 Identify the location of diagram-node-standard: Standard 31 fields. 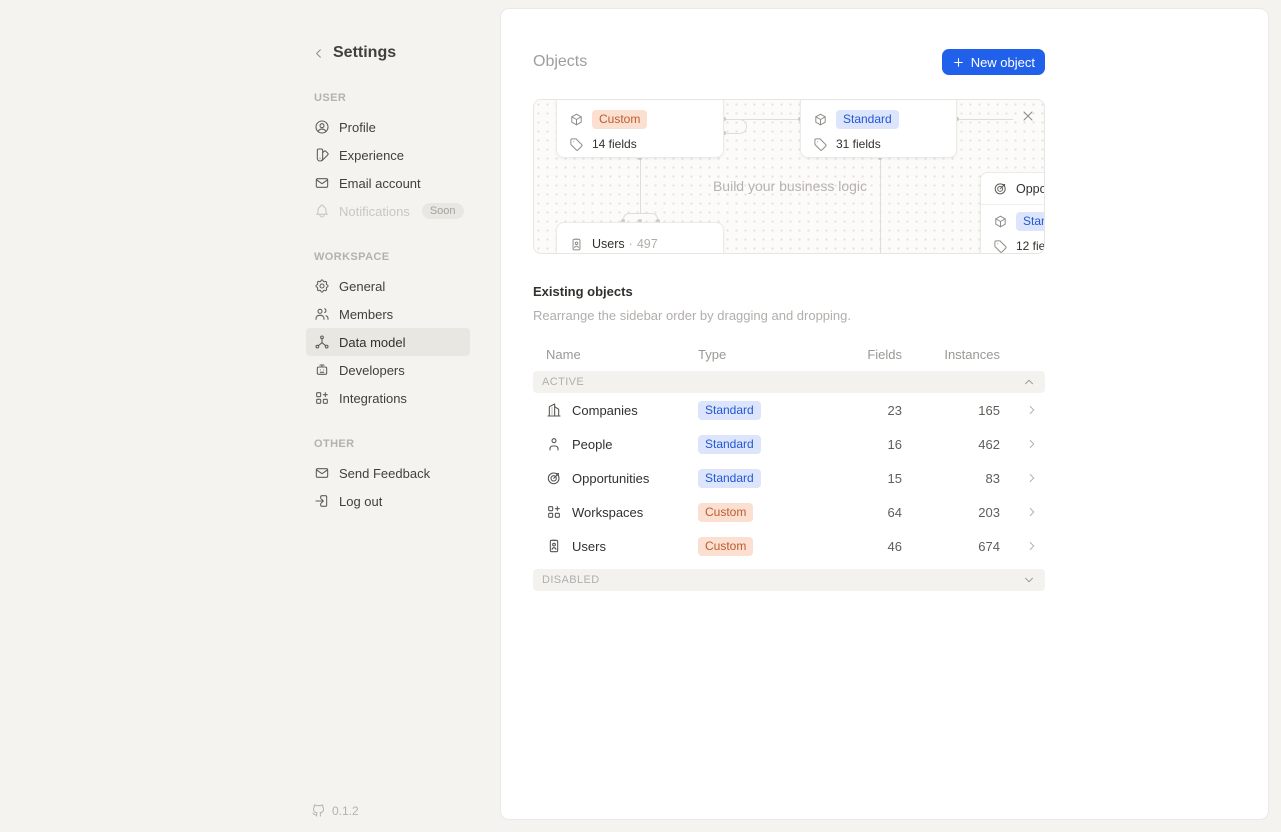
(878, 129).